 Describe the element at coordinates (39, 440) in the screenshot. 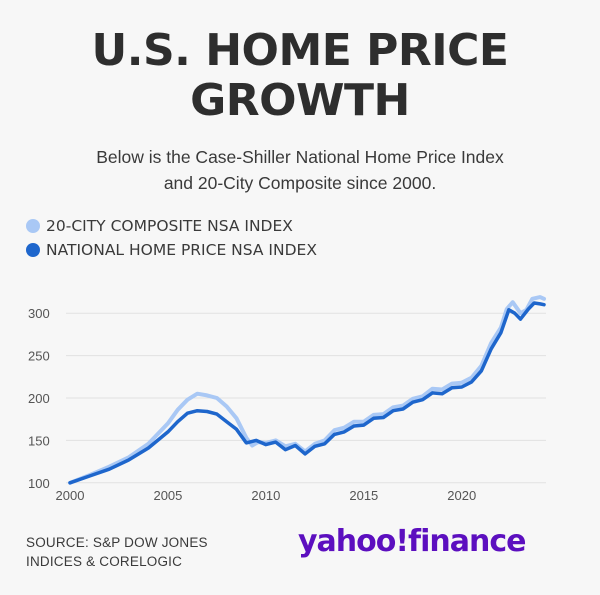

I see `y-tick-label: 150` at that location.